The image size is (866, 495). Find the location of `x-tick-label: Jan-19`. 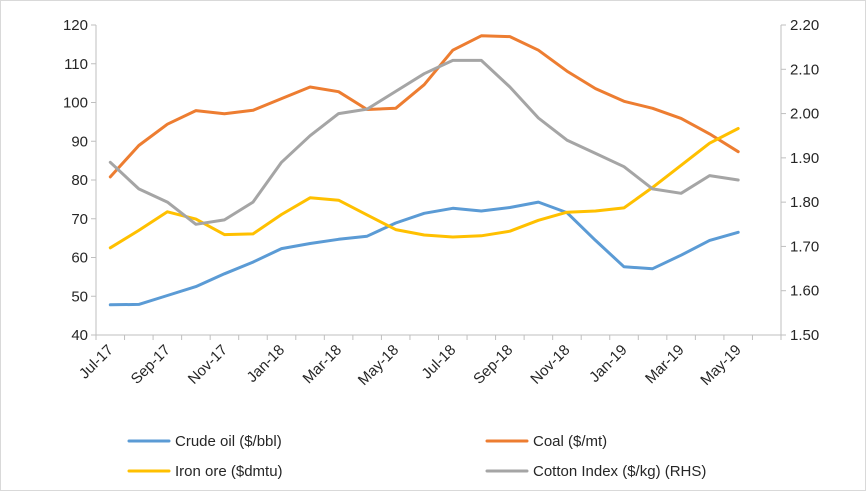

x-tick-label: Jan-19 is located at coordinates (608, 364).